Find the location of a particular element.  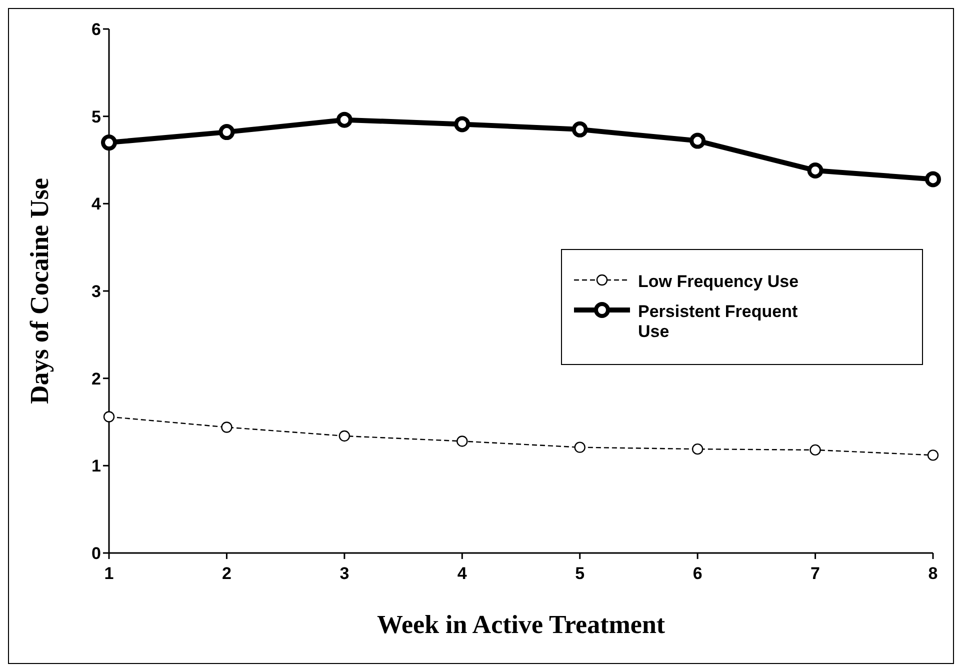

x-tick-label: 5 is located at coordinates (580, 574).